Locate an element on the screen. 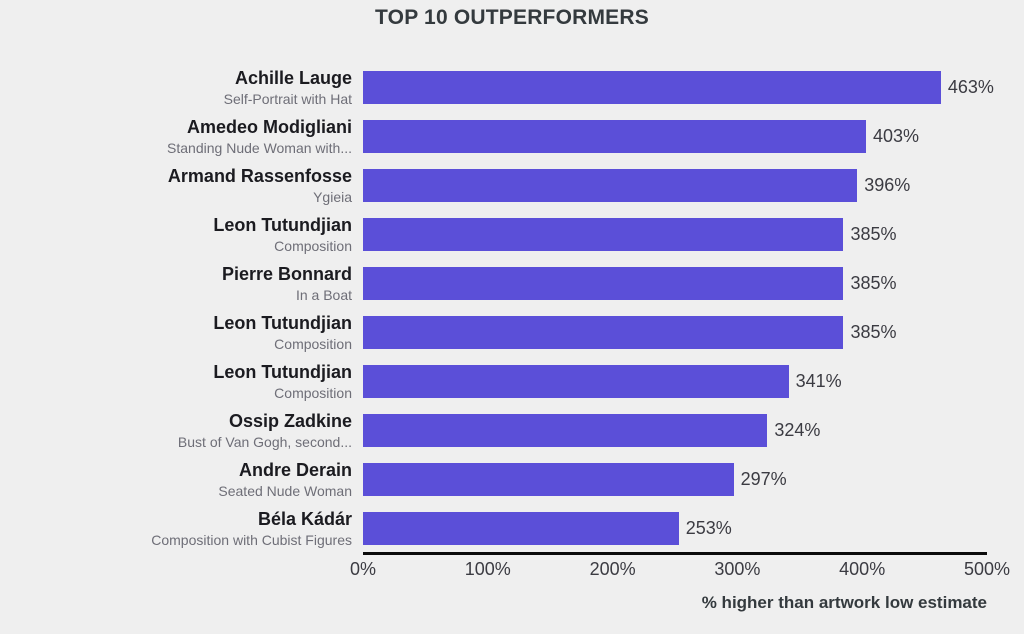 This screenshot has height=634, width=1024. bar-track: 403% is located at coordinates (675, 136).